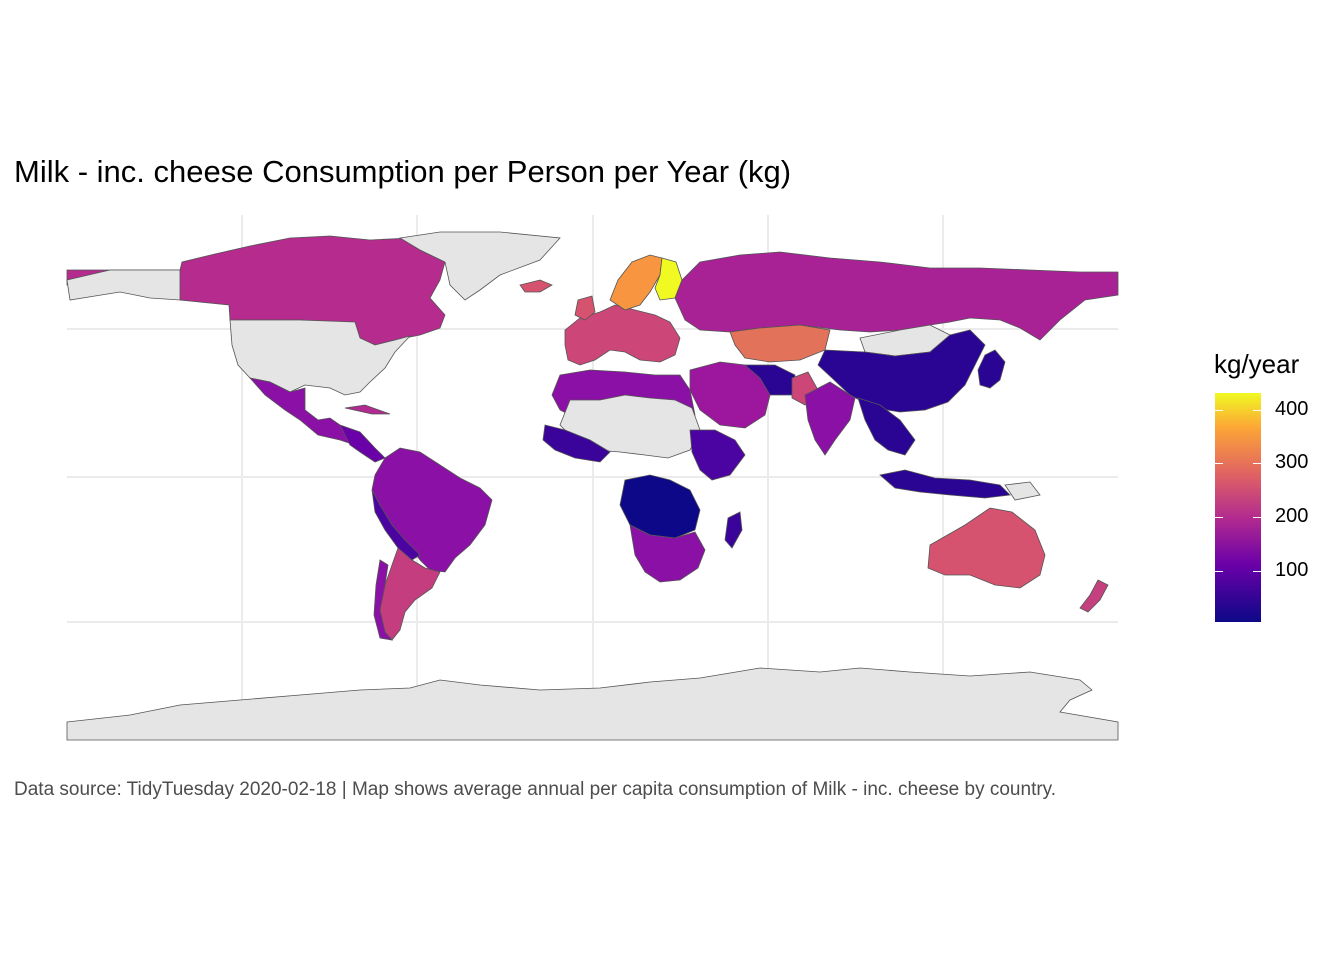  Describe the element at coordinates (1292, 408) in the screenshot. I see `legend-tick-label: 400` at that location.